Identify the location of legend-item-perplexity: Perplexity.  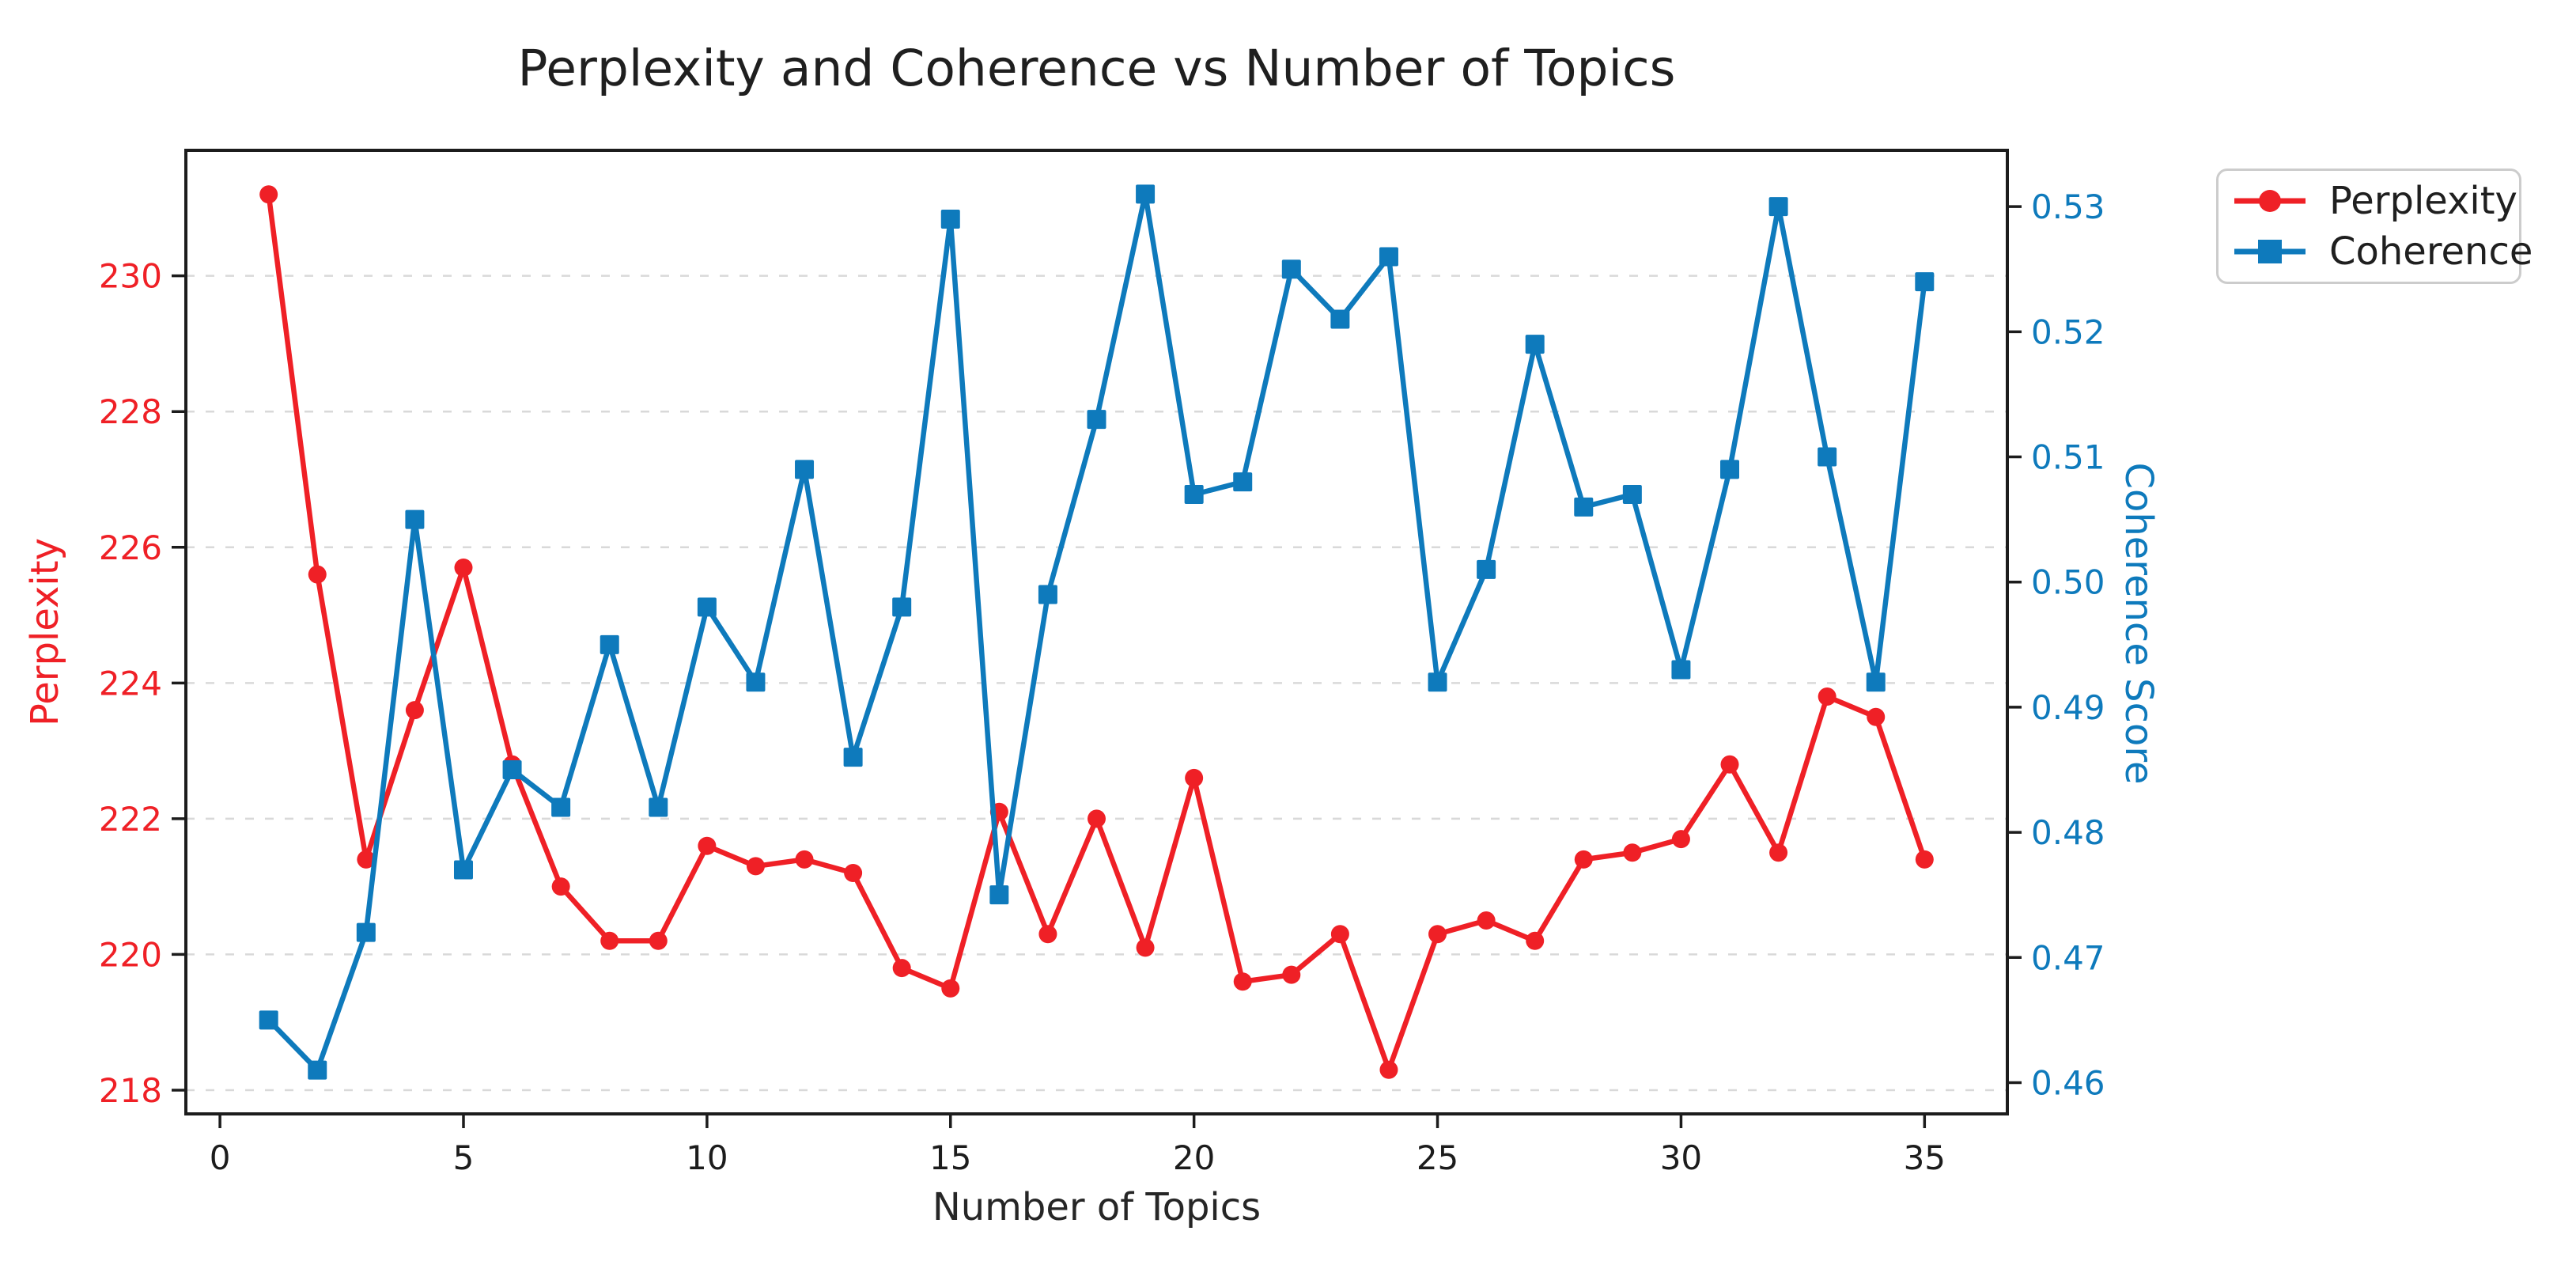
(2375, 201).